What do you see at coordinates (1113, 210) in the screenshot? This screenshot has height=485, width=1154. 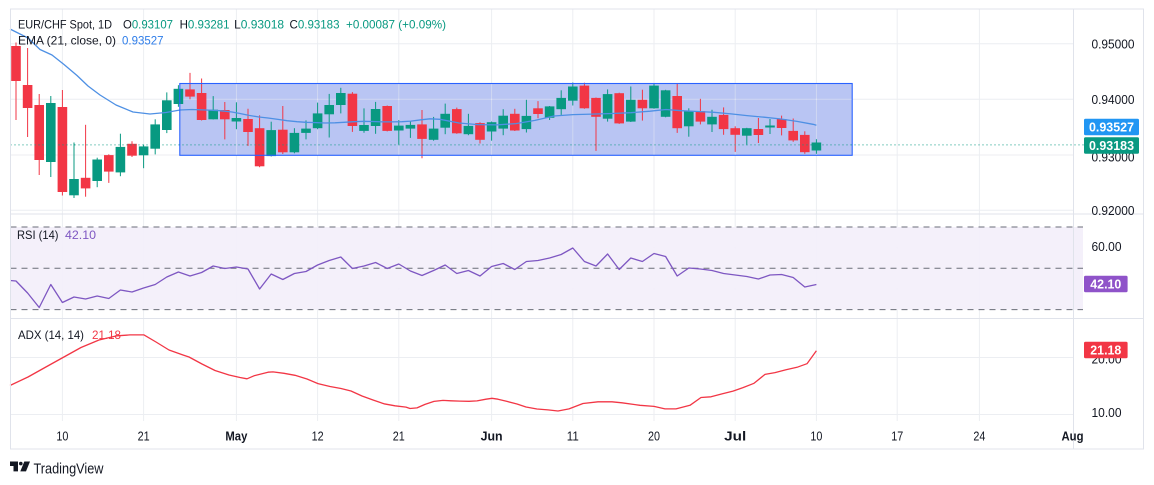 I see `svg-text: 0.92000` at bounding box center [1113, 210].